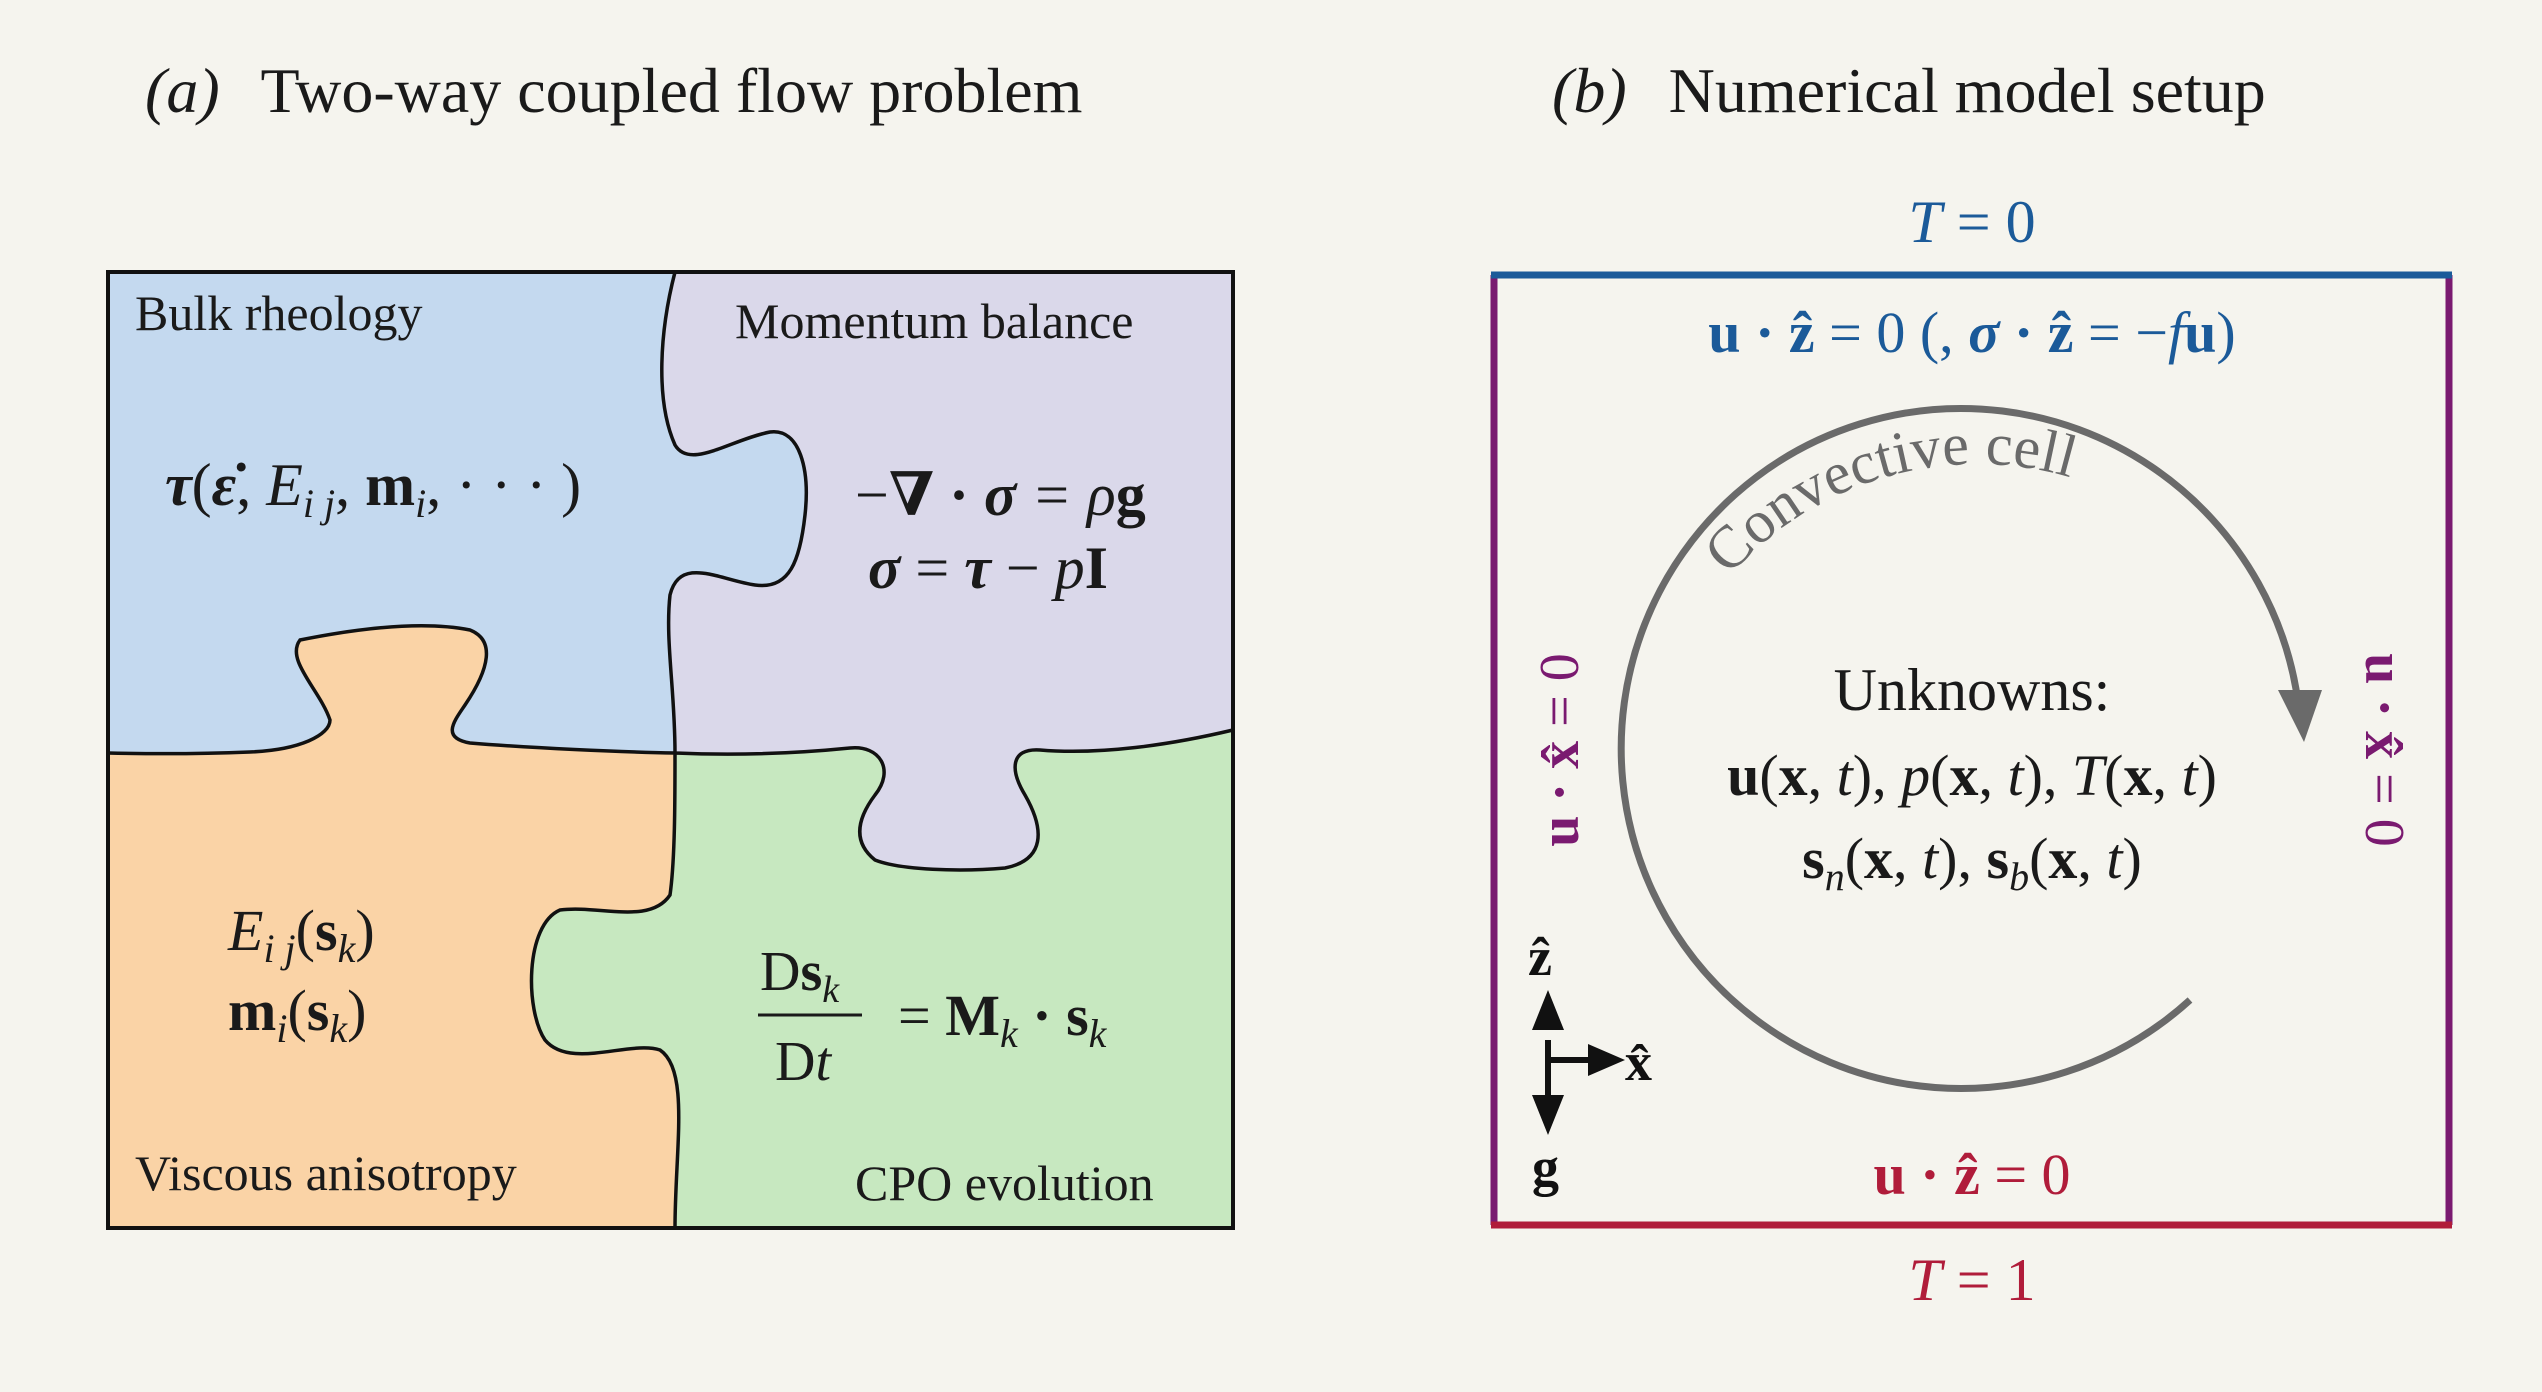 The height and width of the screenshot is (1392, 2542). Describe the element at coordinates (1802, 332) in the screenshot. I see `top-bc-z: ẑ` at that location.